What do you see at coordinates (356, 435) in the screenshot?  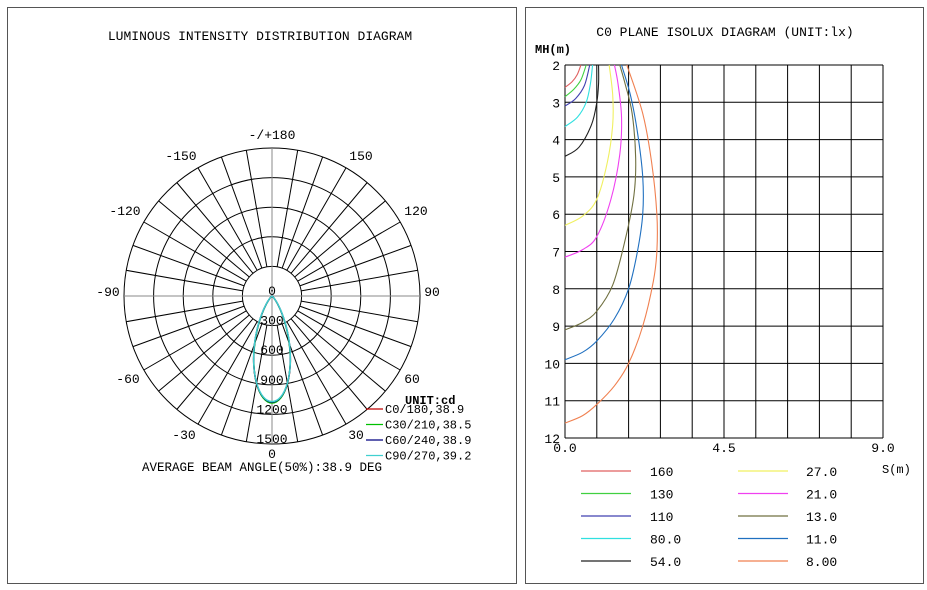 I see `polar-angle-label: 30` at bounding box center [356, 435].